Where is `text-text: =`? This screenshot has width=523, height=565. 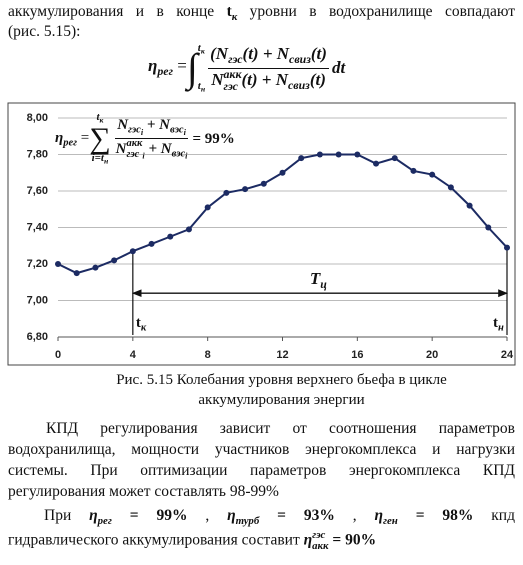
text-text: = is located at coordinates (179, 66).